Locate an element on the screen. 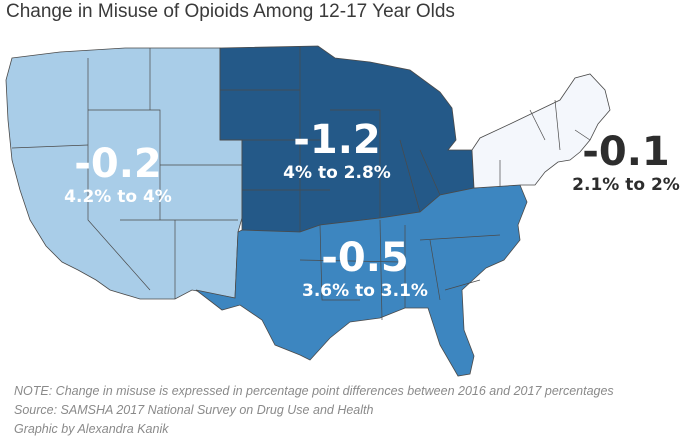 Image resolution: width=688 pixels, height=442 pixels. west-range: 4.2% to 4% is located at coordinates (118, 197).